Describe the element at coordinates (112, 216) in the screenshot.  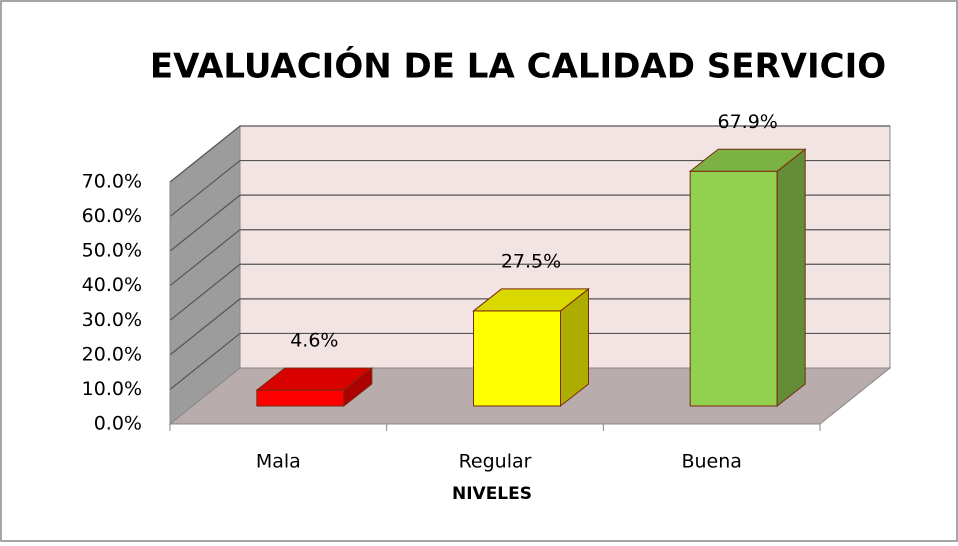
I see `y-tick-label: 60.0%` at that location.